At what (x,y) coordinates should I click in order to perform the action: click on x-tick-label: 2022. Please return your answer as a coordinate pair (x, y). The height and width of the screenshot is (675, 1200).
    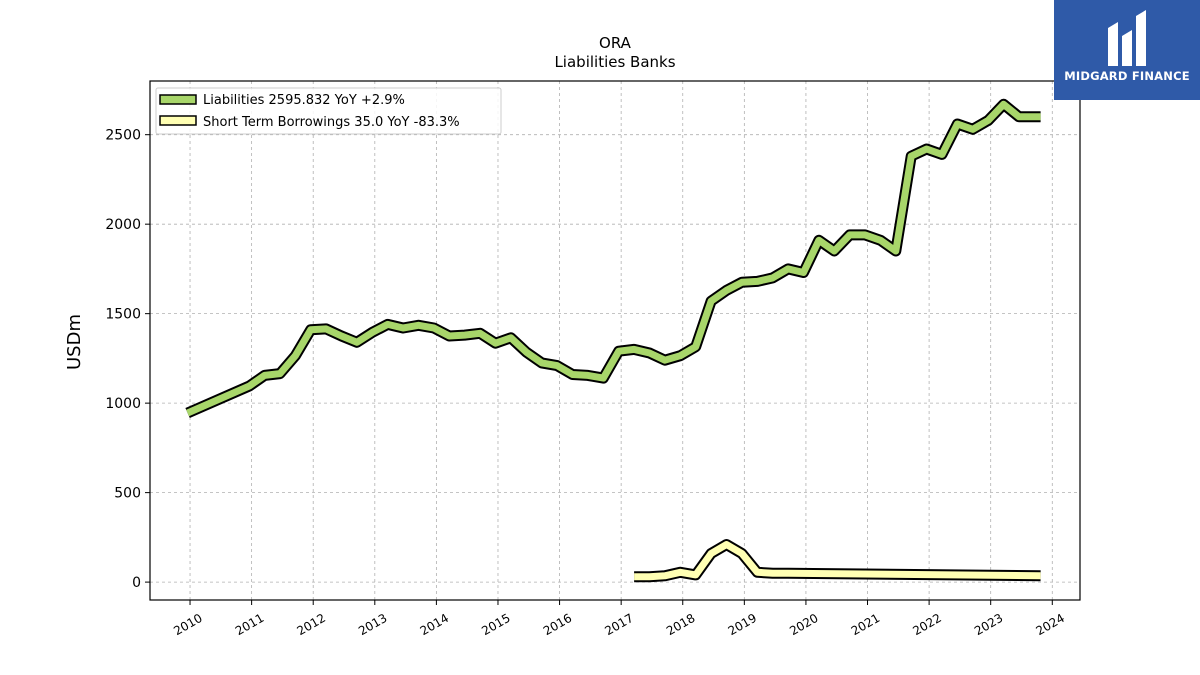
    Looking at the image, I should click on (926, 624).